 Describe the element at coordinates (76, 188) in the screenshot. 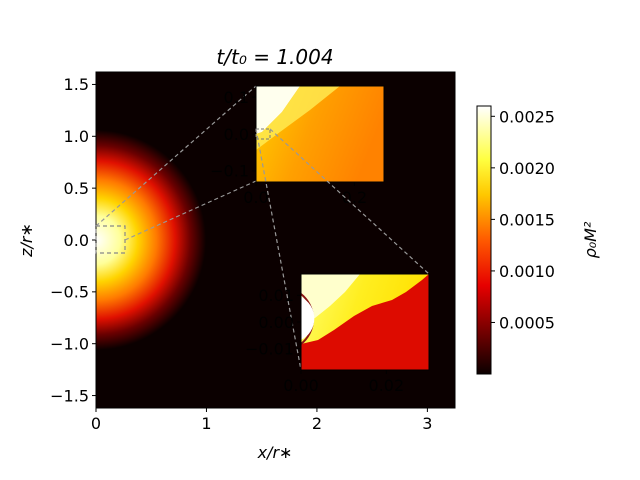

I see `main-y-tick-label: 0.5` at that location.